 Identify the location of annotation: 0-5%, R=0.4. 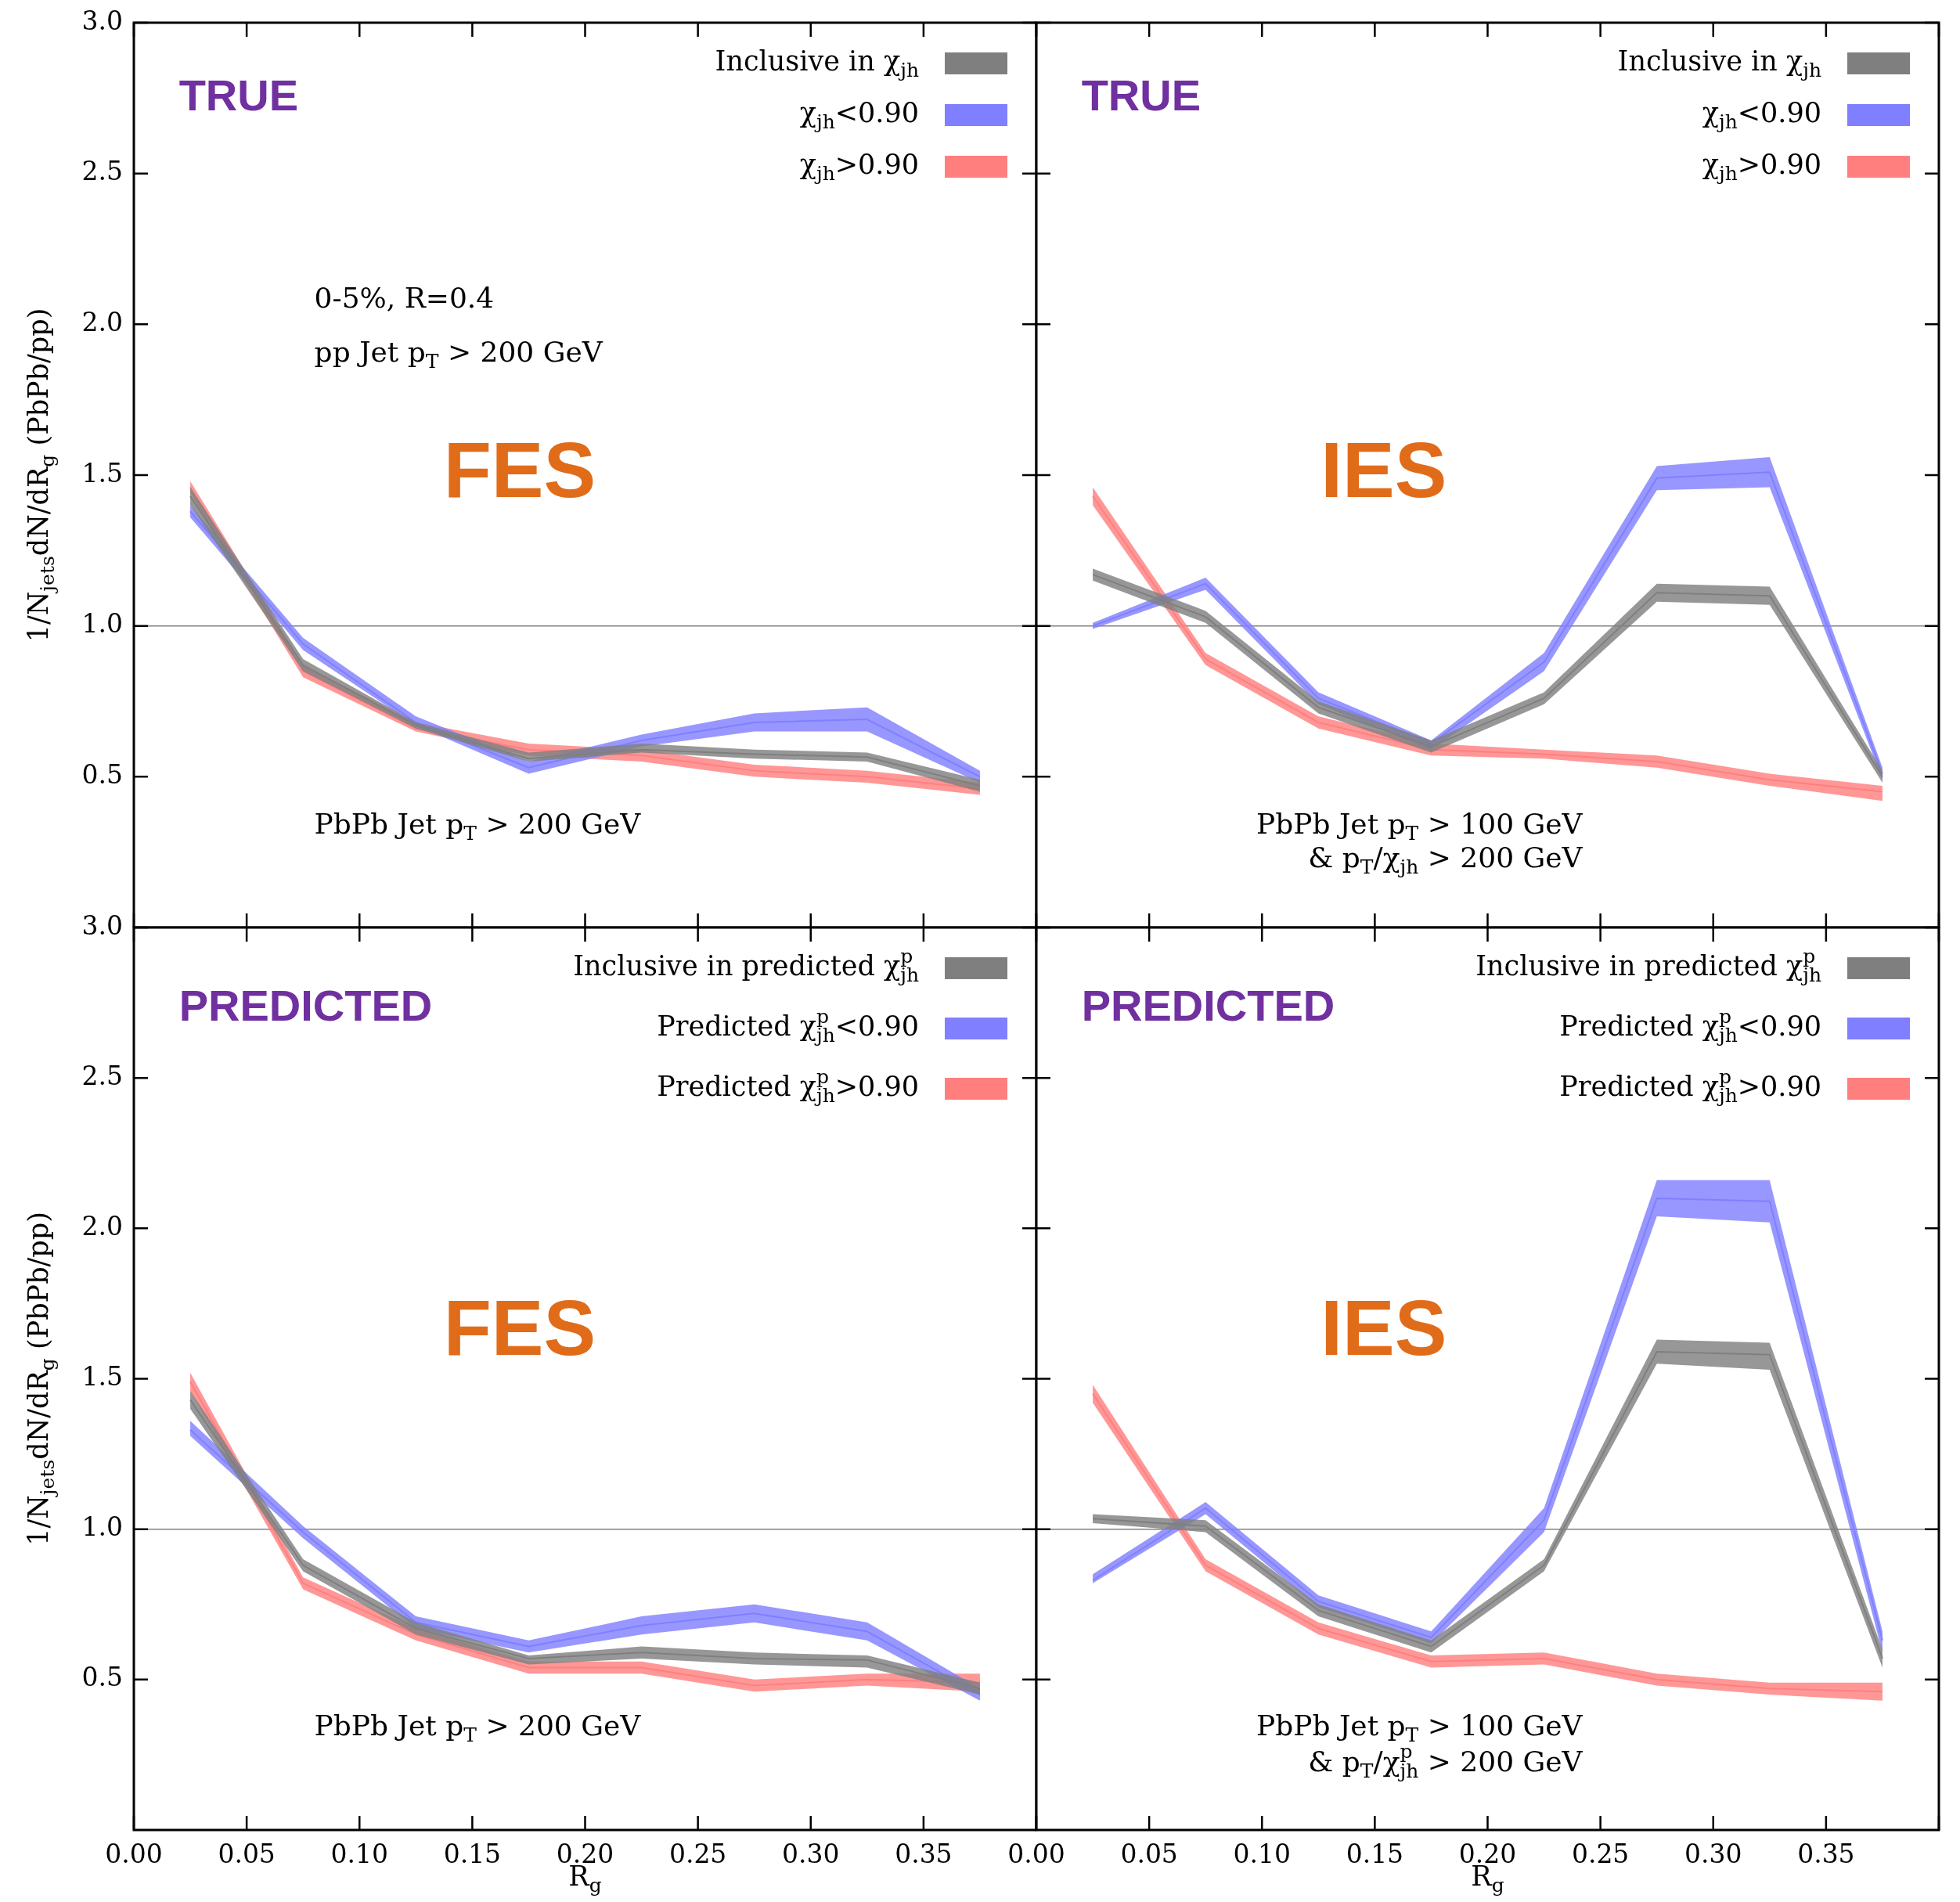
(404, 297).